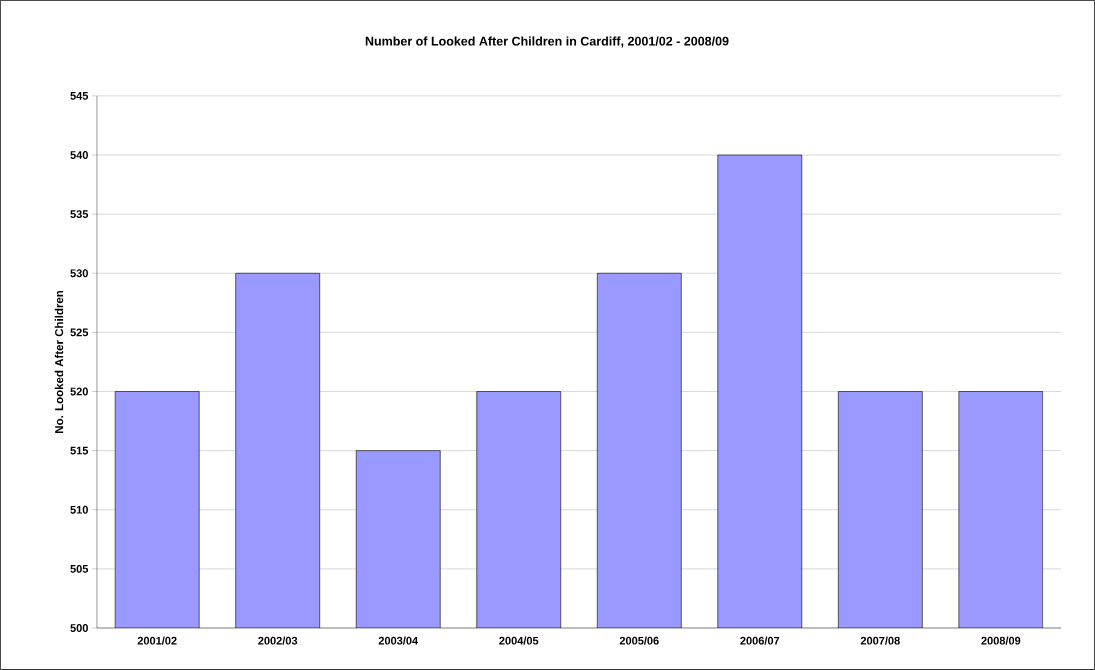  I want to click on y-tick-label: 540, so click(79, 155).